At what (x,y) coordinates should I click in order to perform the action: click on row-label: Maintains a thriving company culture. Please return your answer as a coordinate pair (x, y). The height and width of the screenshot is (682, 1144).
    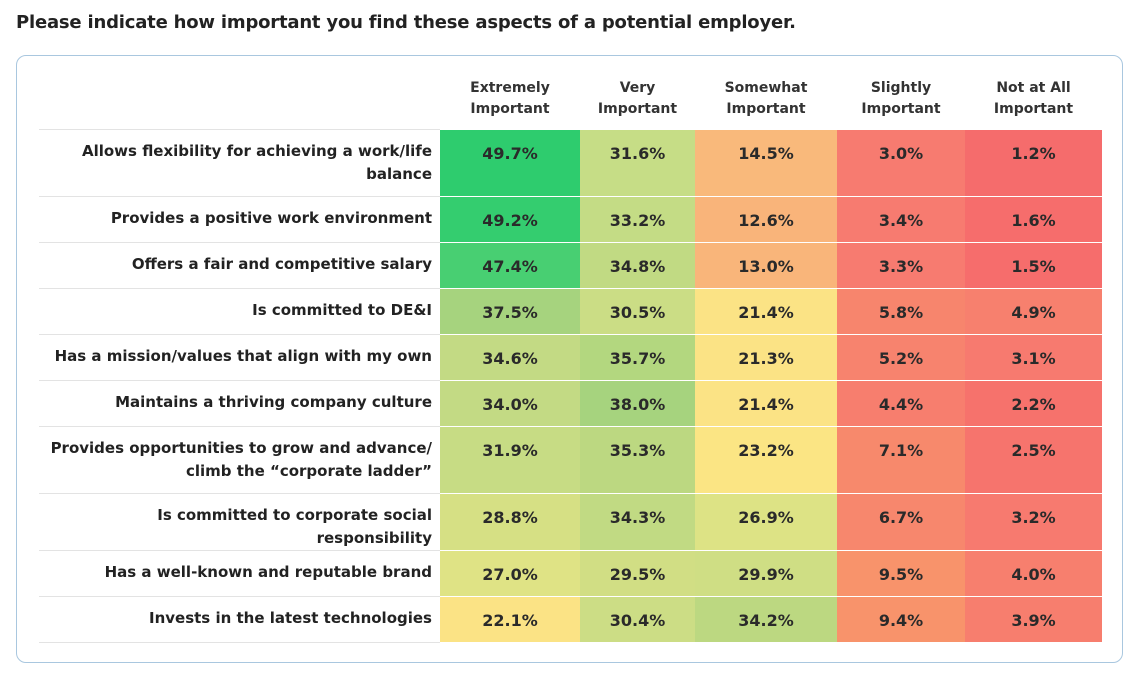
    Looking at the image, I should click on (239, 402).